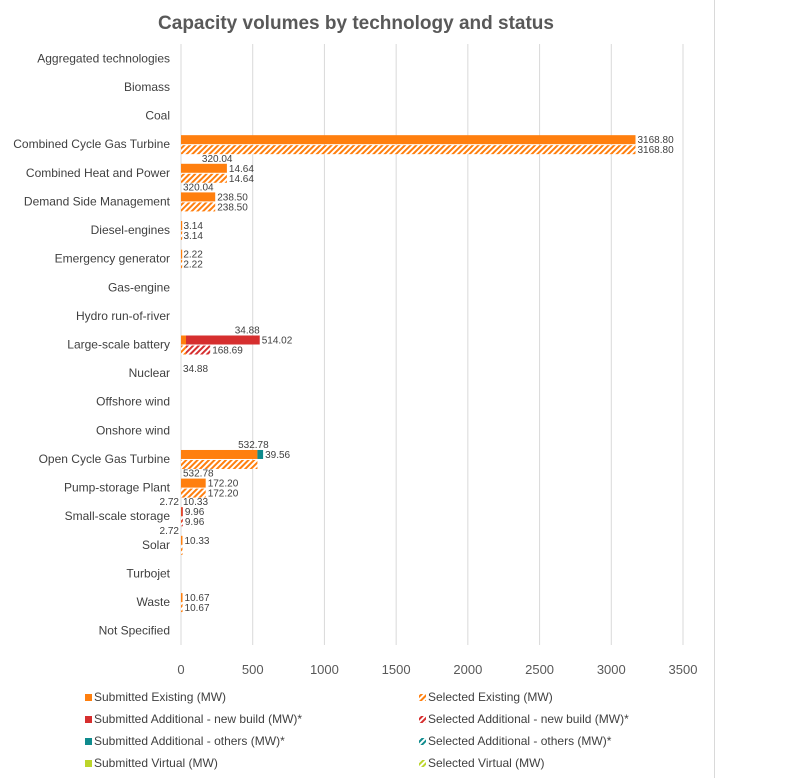  I want to click on x-tick-label: 3000, so click(611, 669).